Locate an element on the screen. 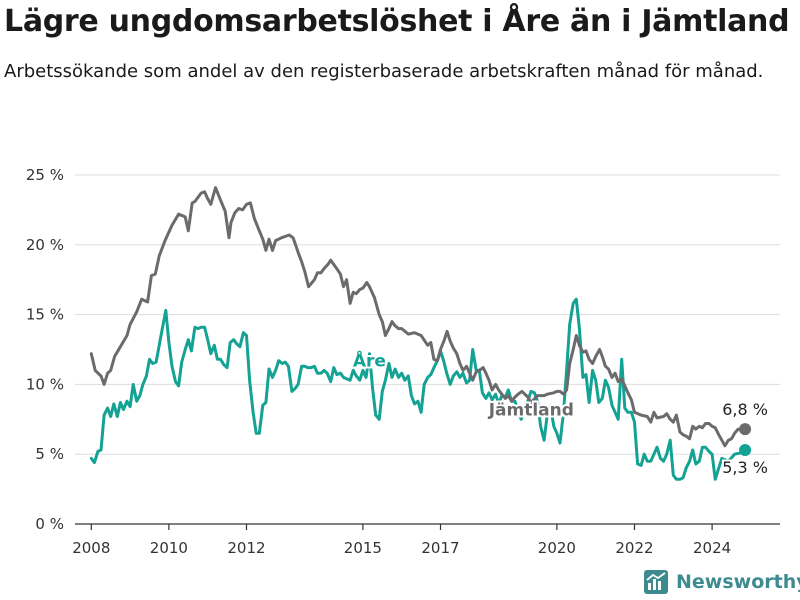 The height and width of the screenshot is (600, 800). x-tick-label: 2012 is located at coordinates (246, 548).